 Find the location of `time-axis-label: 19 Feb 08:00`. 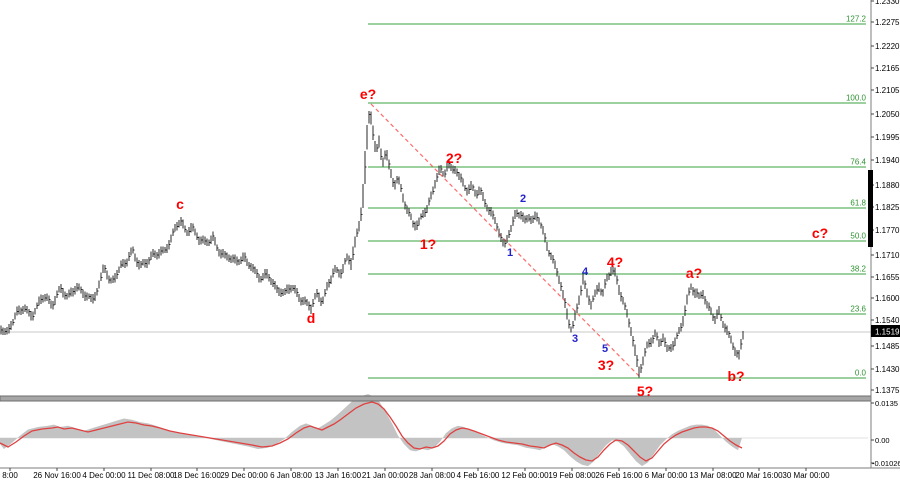

time-axis-label: 19 Feb 08:00 is located at coordinates (572, 475).